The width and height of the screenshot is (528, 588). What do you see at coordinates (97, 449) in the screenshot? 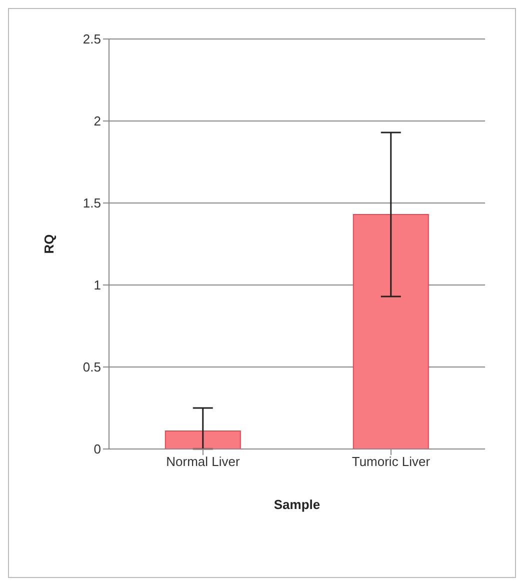
I see `y-tick-label: 0` at bounding box center [97, 449].